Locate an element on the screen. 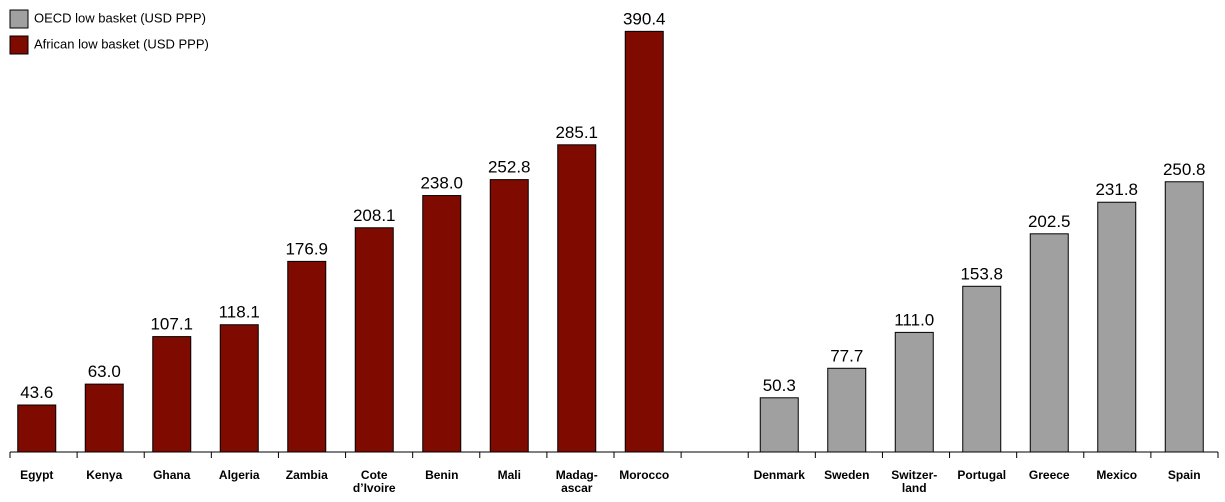 The width and height of the screenshot is (1225, 502). x-tick-label: Greece is located at coordinates (1049, 475).